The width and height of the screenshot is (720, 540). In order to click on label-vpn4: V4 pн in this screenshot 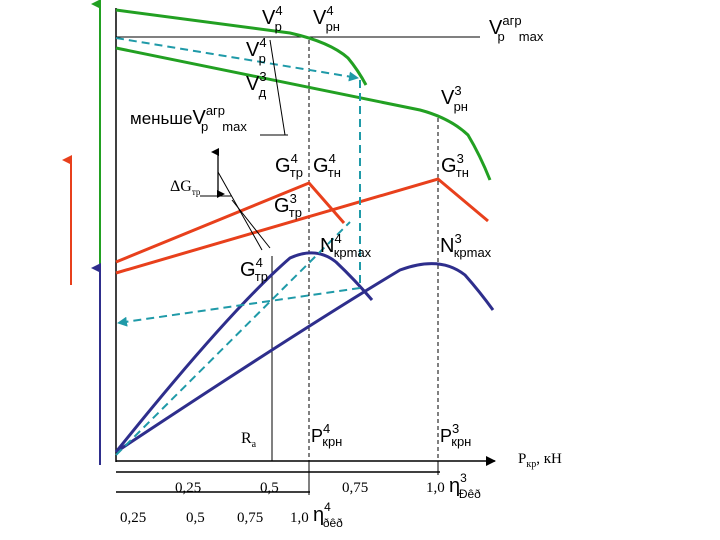, I will do `click(326, 18)`.